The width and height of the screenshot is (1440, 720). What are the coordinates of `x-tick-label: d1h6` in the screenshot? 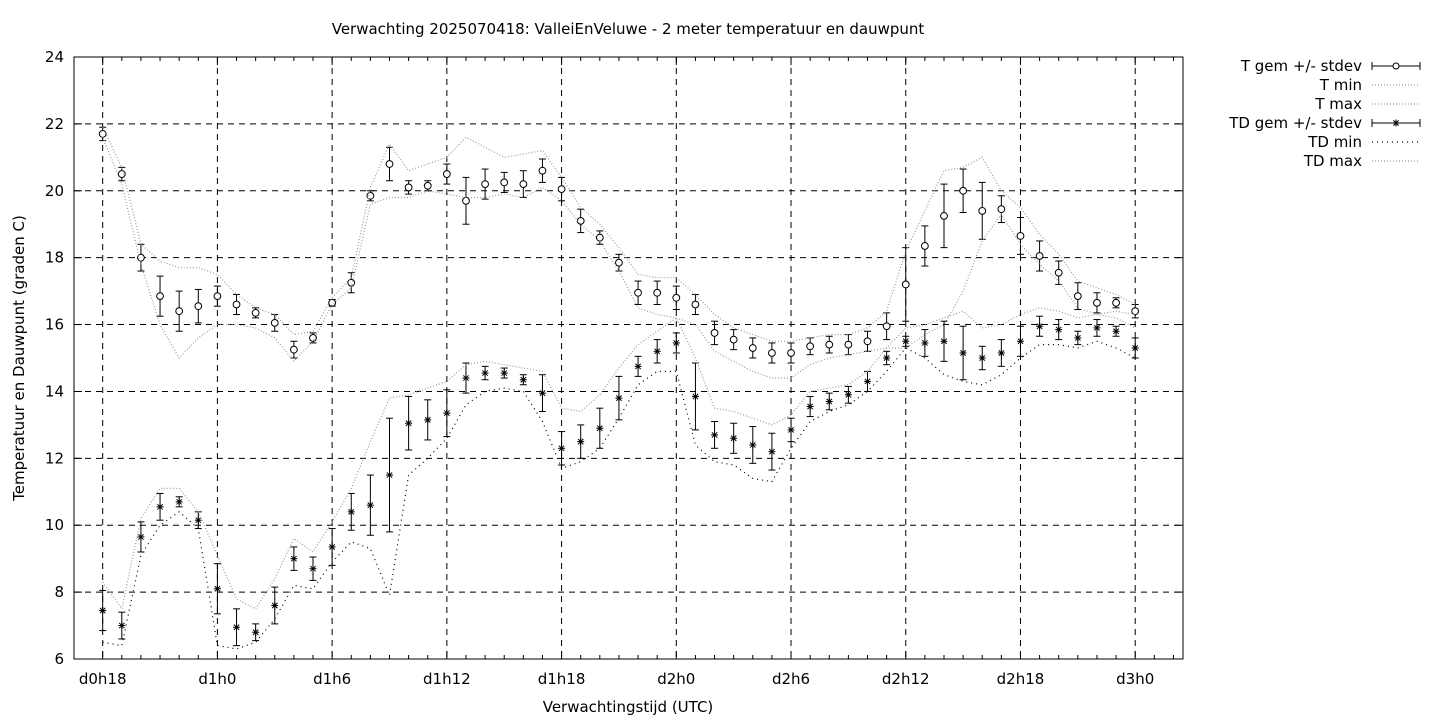 It's located at (332, 679).